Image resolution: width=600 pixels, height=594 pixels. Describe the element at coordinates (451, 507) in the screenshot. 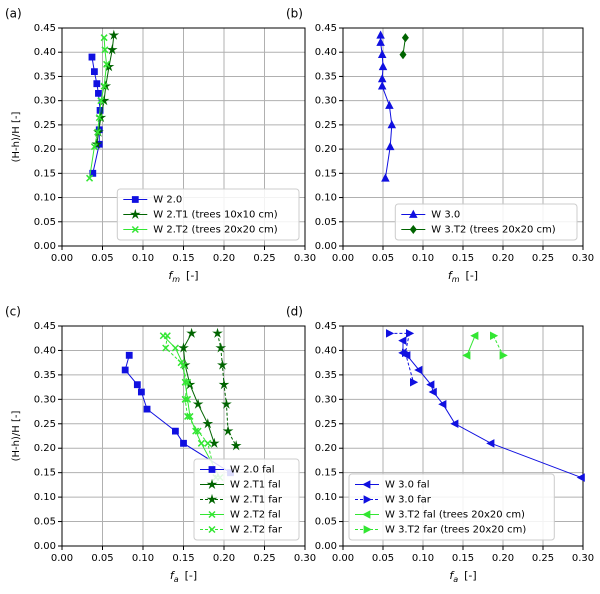

I see `legend-box` at that location.